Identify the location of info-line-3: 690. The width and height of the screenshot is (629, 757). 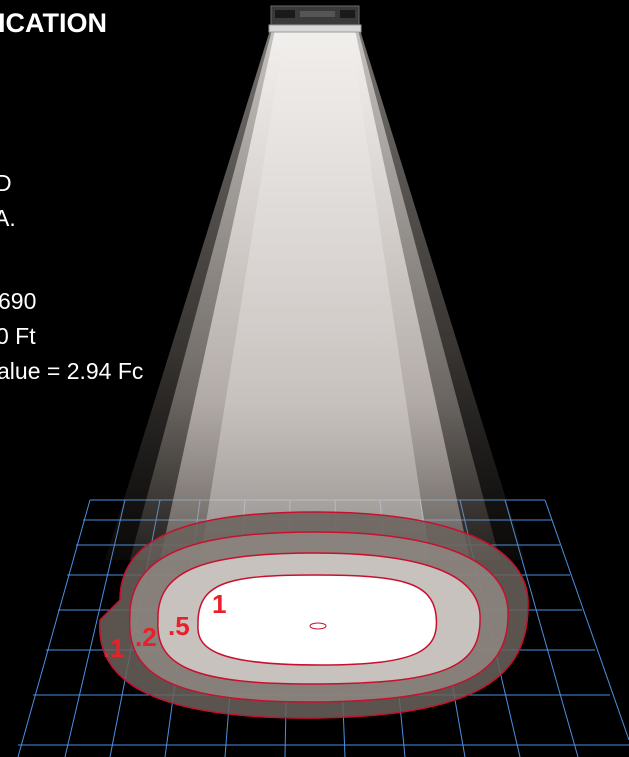
(18, 301).